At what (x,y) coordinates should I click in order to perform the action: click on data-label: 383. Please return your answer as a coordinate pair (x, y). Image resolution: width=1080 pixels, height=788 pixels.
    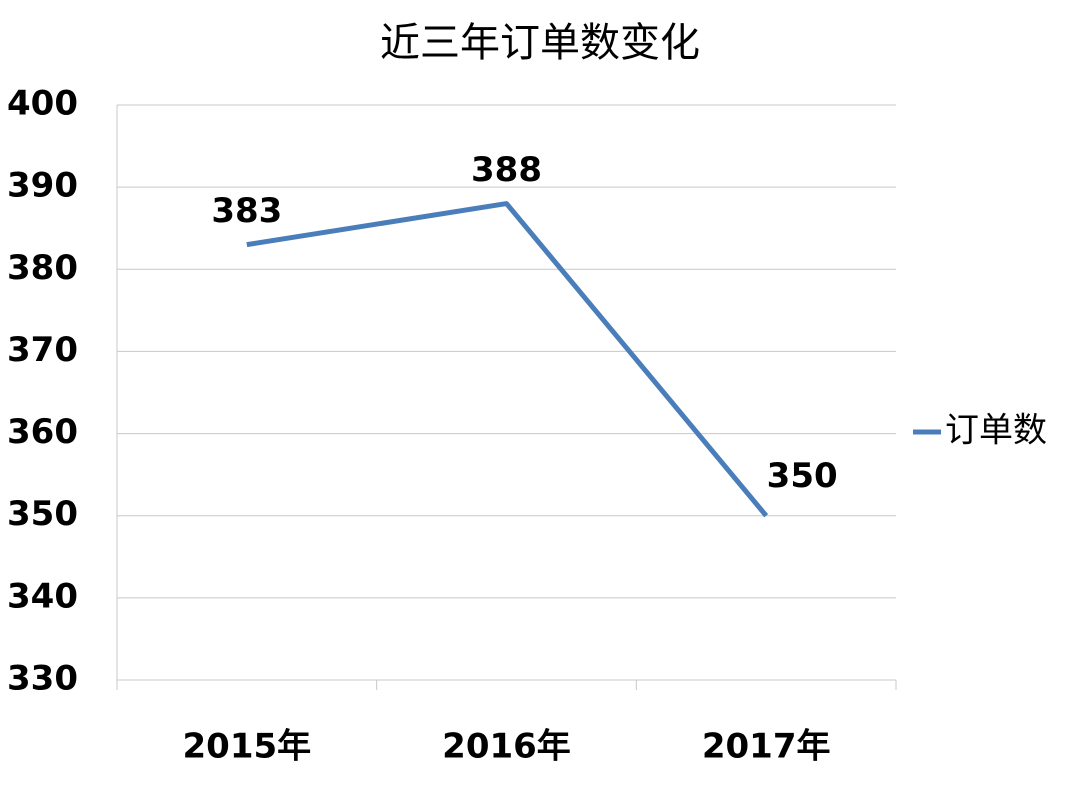
    Looking at the image, I should click on (246, 211).